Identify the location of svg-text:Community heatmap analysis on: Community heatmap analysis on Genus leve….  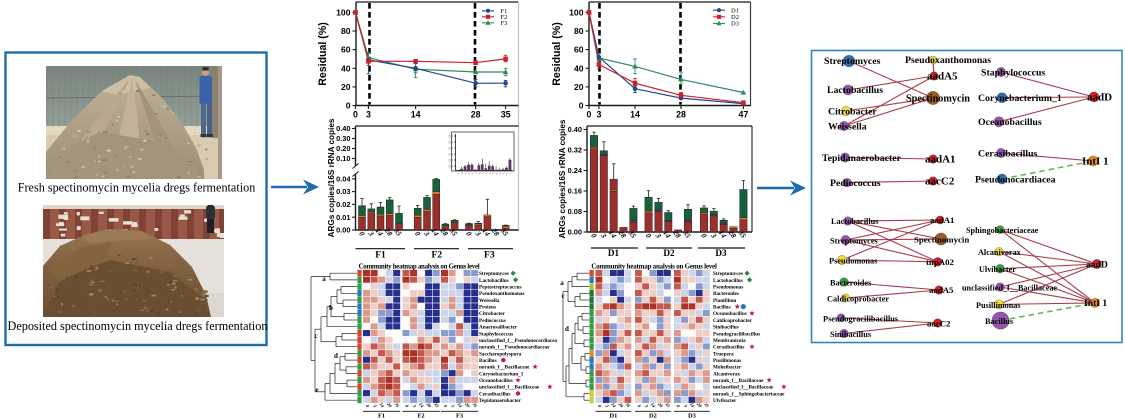
(419, 267).